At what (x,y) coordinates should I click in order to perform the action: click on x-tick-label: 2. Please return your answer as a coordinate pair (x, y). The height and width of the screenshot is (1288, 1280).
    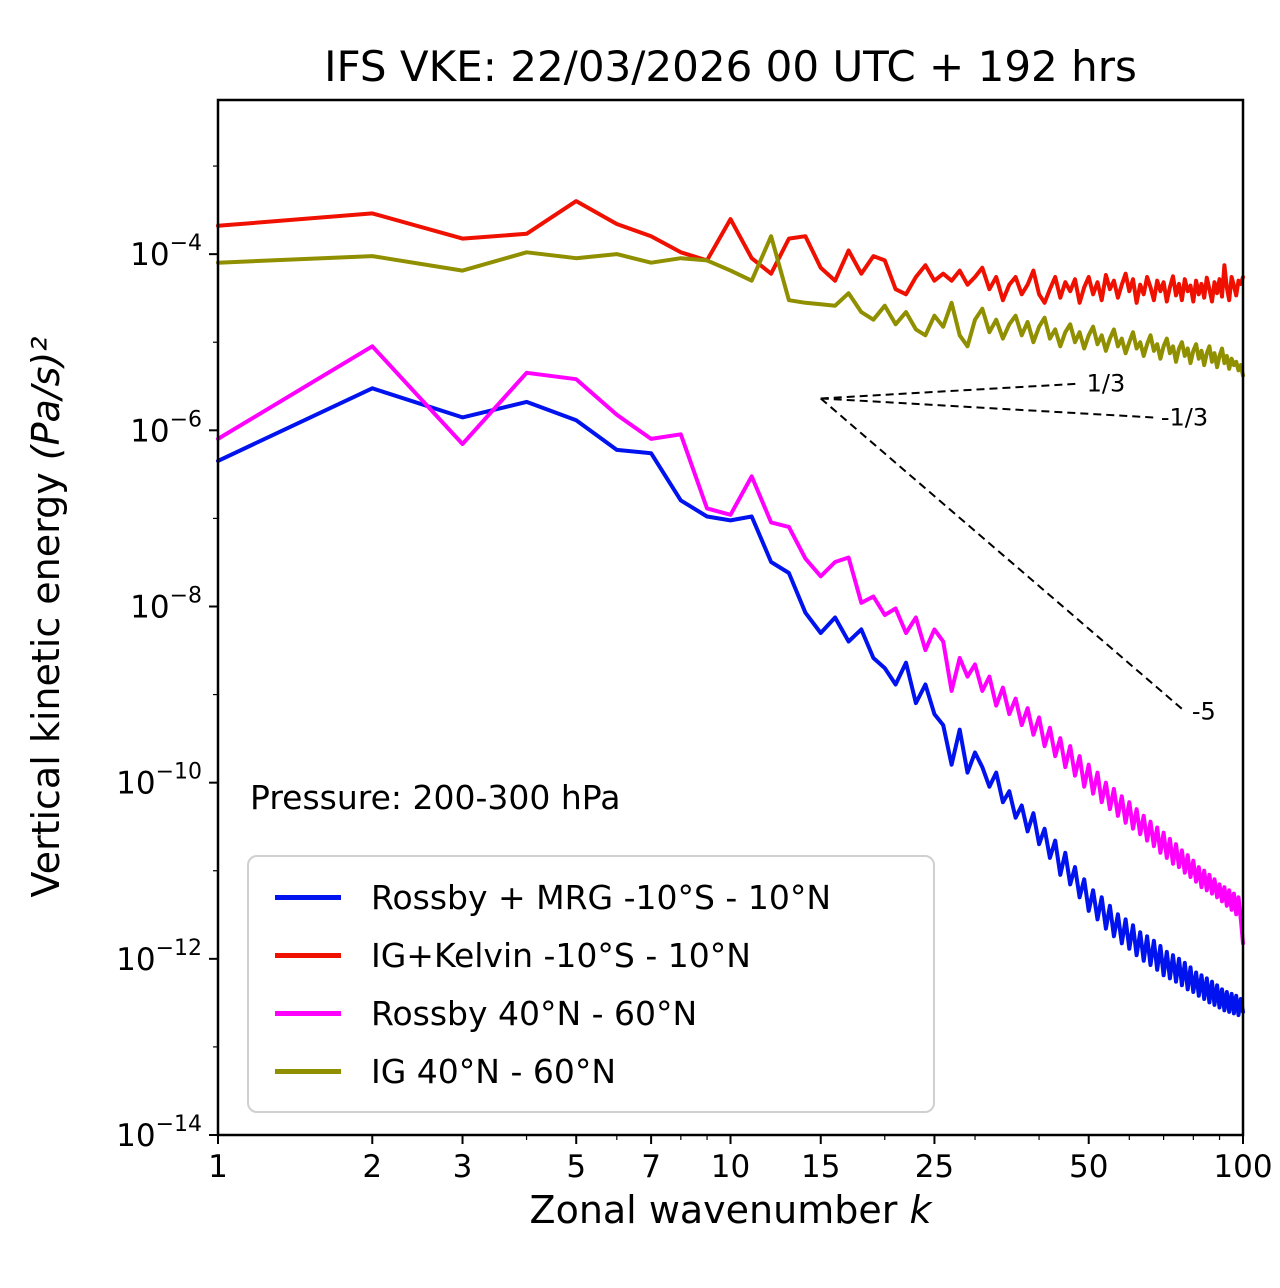
    Looking at the image, I should click on (372, 1167).